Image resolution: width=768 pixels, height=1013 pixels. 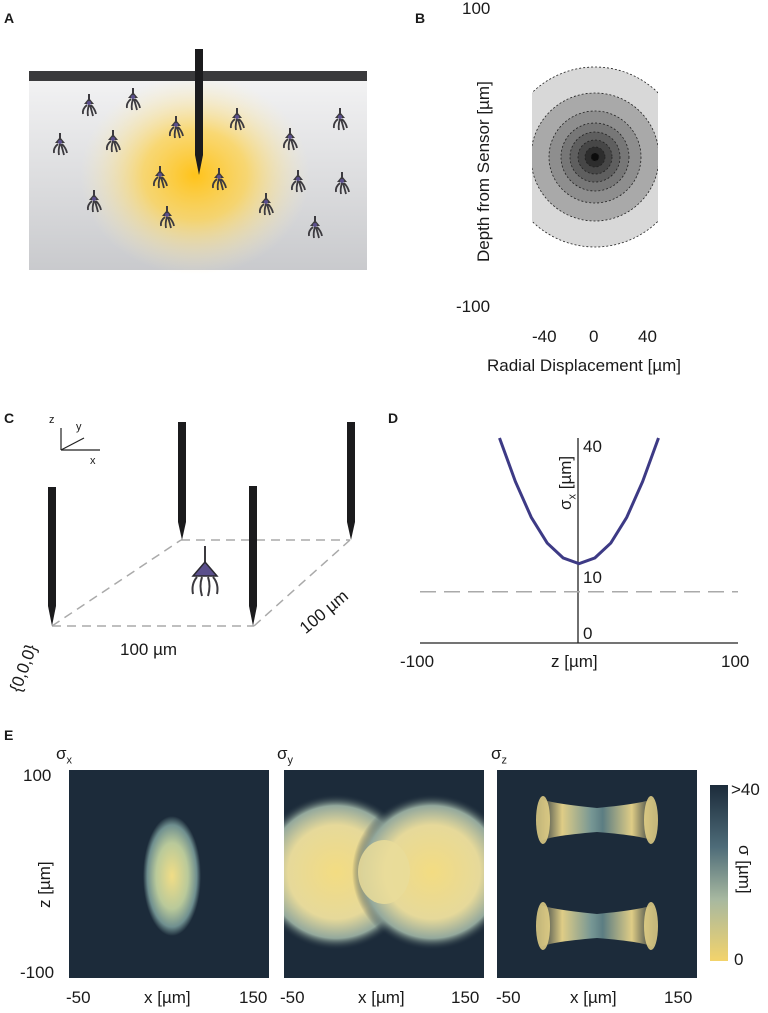 I want to click on panel-e-xlabel-3: x [µm], so click(x=593, y=997).